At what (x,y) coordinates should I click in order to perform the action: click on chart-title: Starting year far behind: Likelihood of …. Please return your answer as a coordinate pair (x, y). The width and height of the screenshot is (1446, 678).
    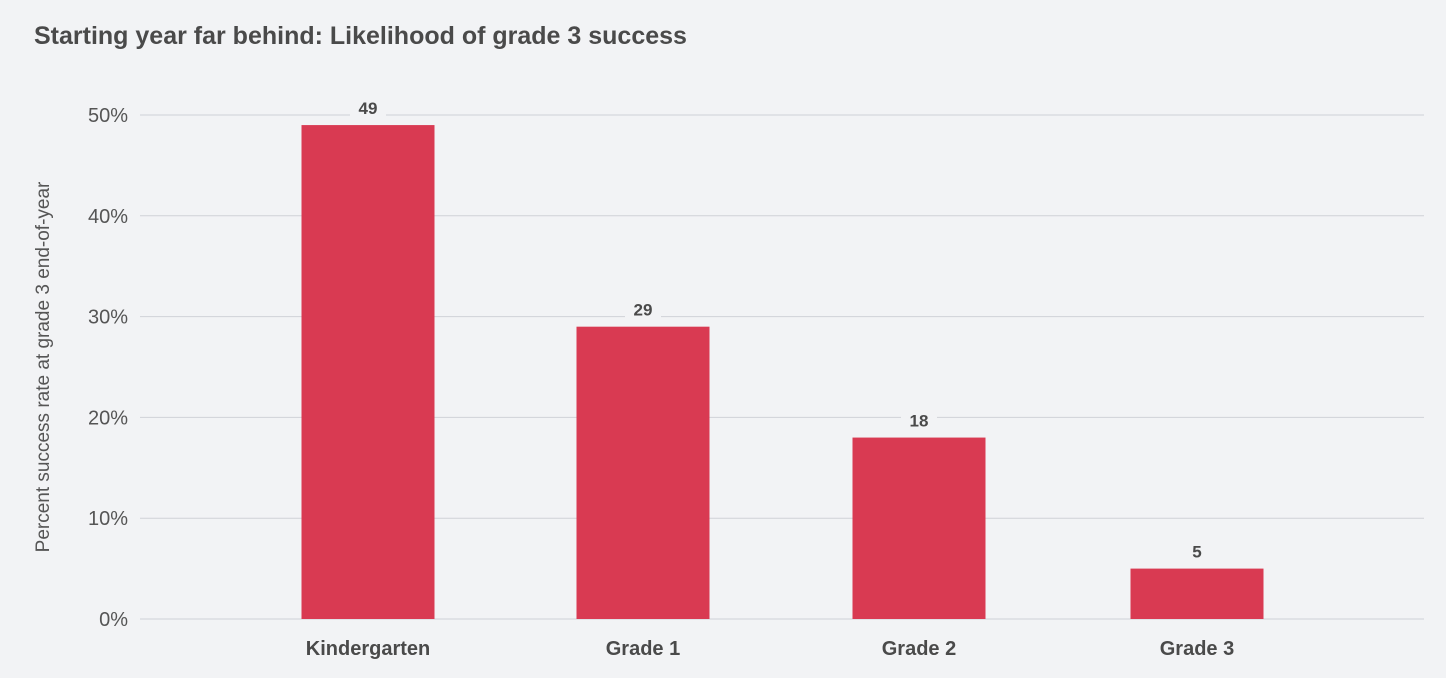
    Looking at the image, I should click on (360, 36).